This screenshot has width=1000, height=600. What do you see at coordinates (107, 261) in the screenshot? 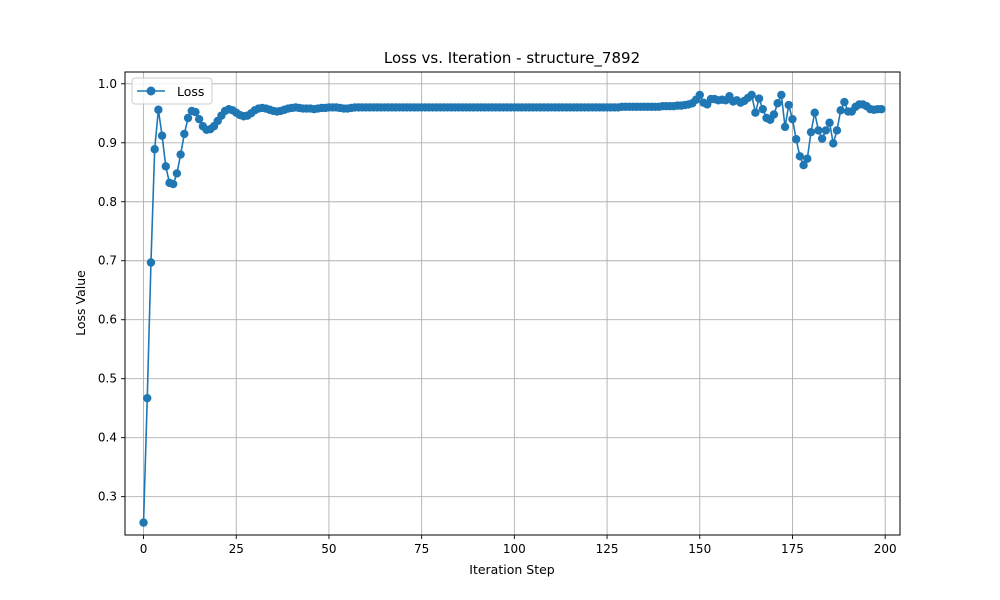
I see `y-tick-label: 0.7` at bounding box center [107, 261].